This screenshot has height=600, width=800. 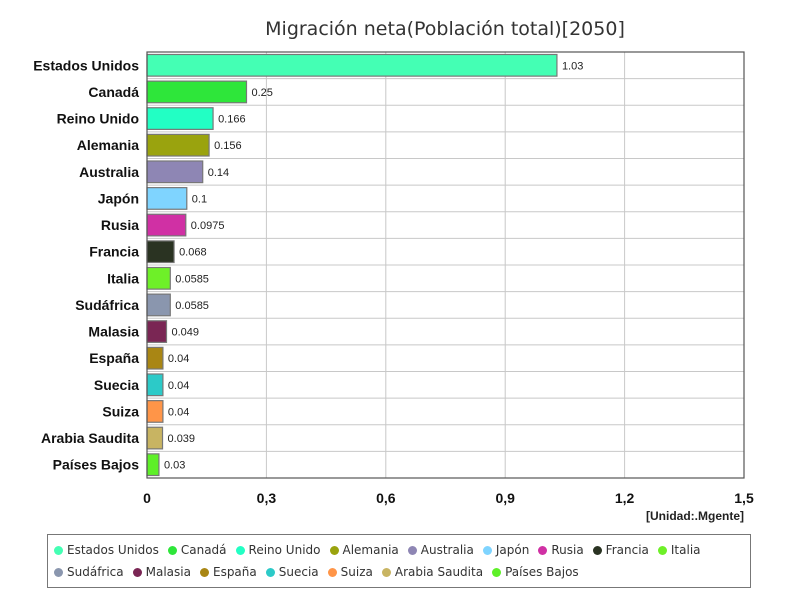 What do you see at coordinates (192, 279) in the screenshot?
I see `value-label: 0.0585` at bounding box center [192, 279].